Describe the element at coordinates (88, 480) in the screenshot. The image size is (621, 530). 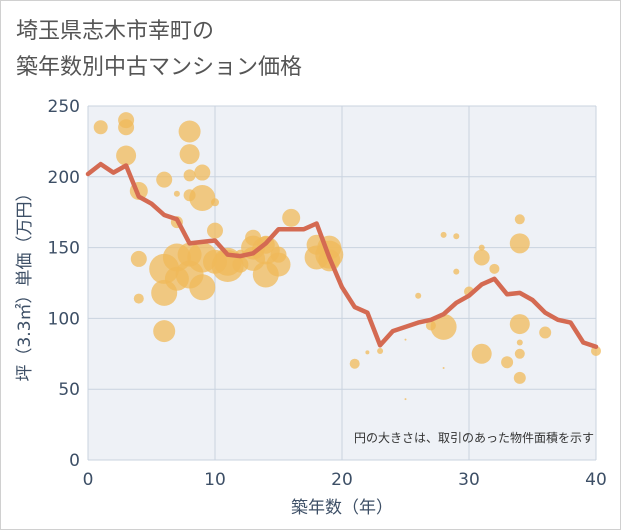
I see `x-tick-label: 0` at that location.